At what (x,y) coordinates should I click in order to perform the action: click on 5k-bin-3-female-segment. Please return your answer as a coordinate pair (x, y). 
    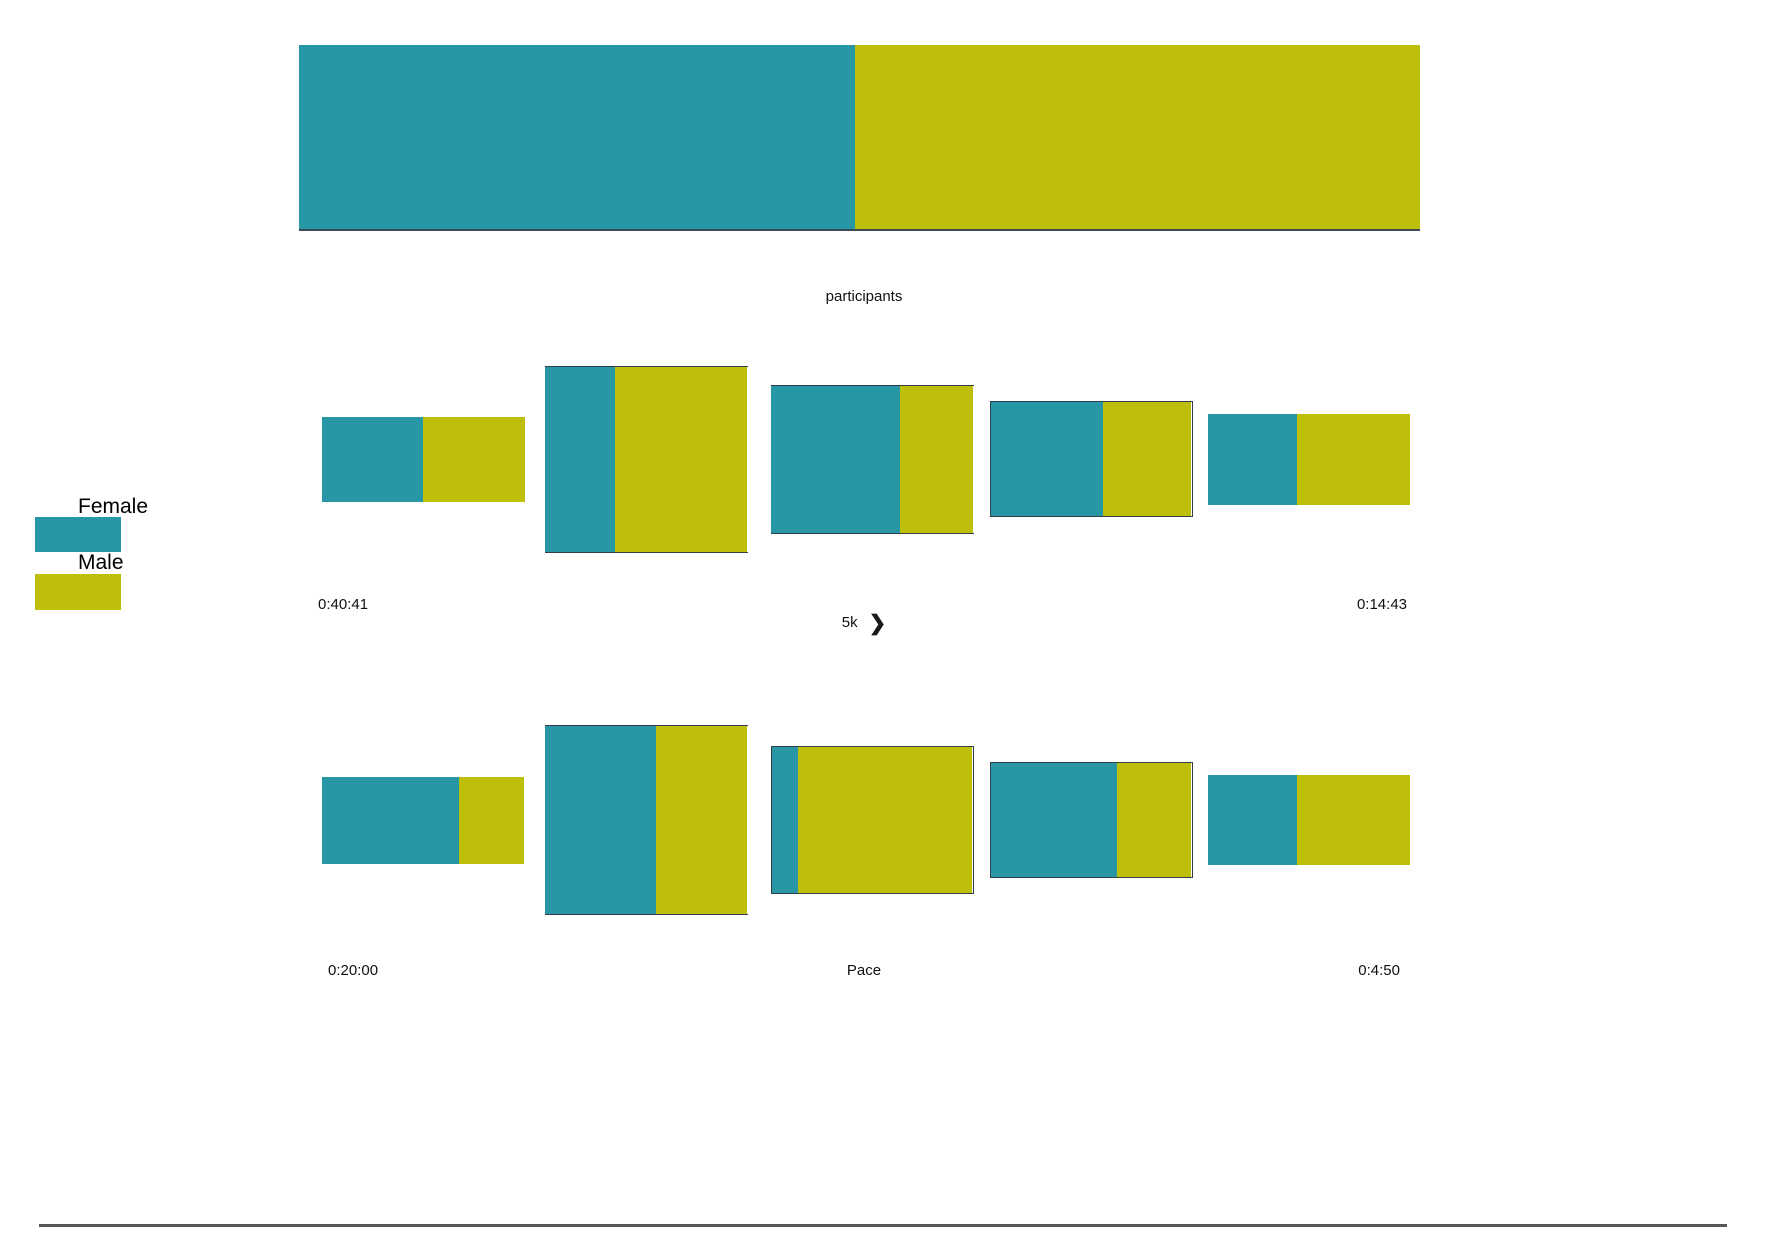
    Looking at the image, I should click on (835, 459).